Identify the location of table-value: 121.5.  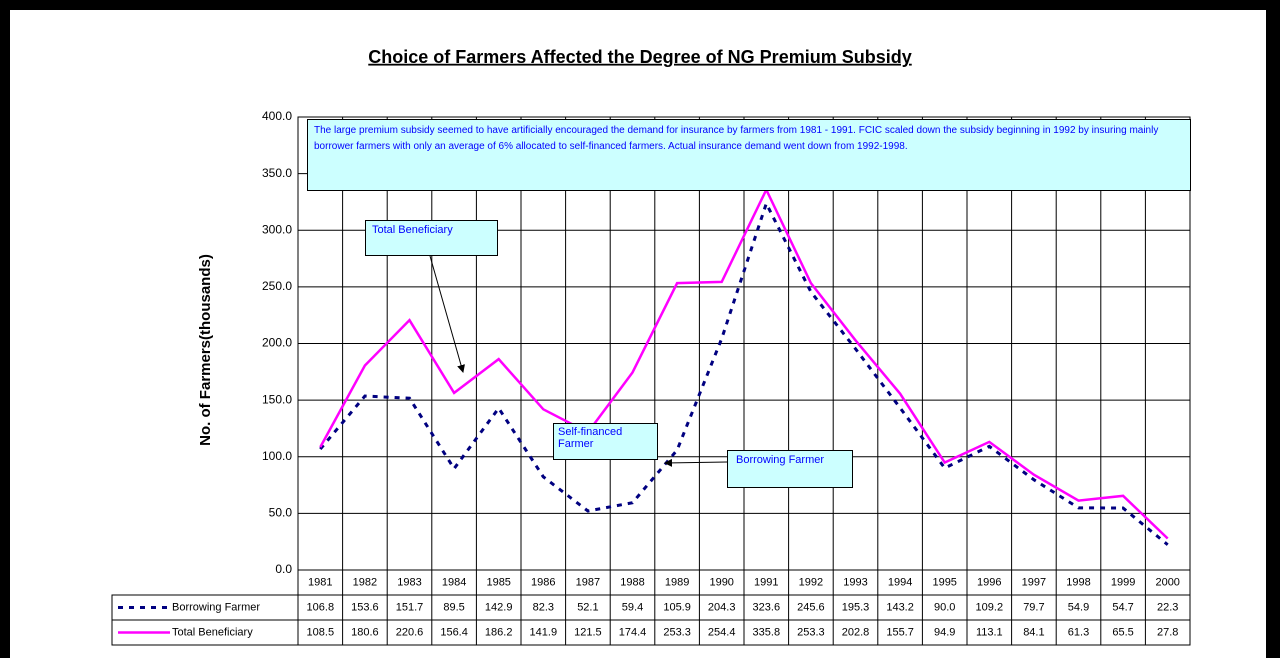
(588, 632).